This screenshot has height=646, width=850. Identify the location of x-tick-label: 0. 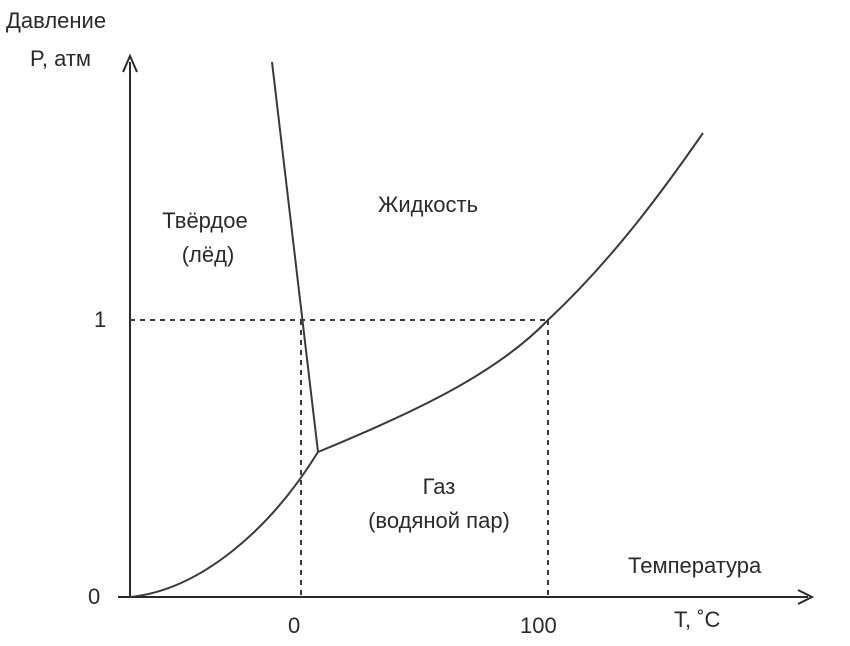
(294, 625).